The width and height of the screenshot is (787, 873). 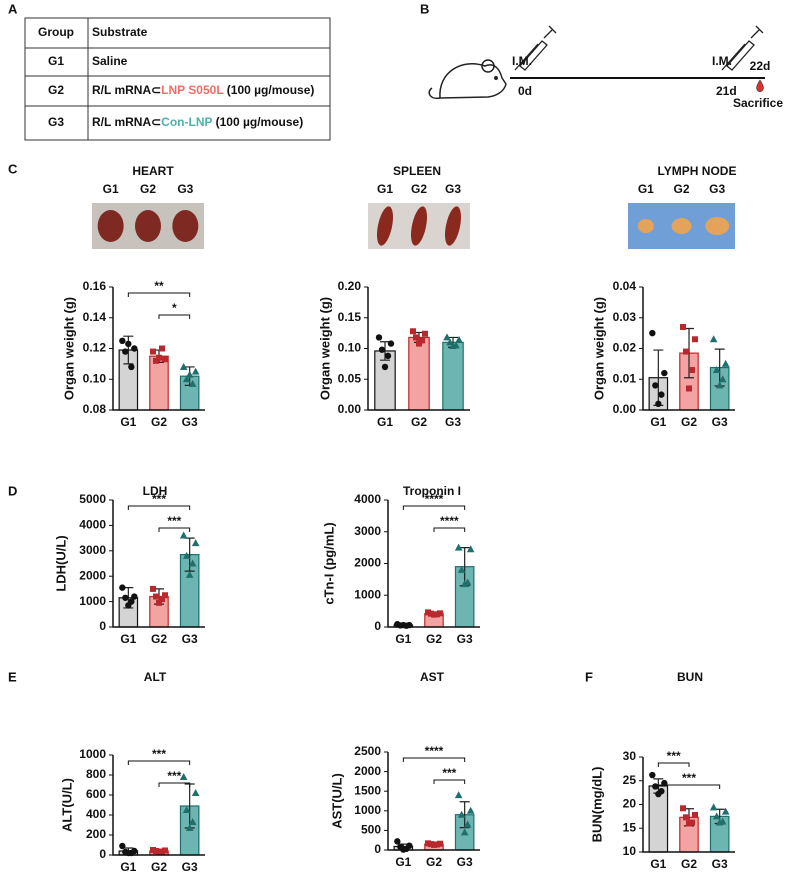 What do you see at coordinates (92, 499) in the screenshot?
I see `y-tick-label: 5000` at bounding box center [92, 499].